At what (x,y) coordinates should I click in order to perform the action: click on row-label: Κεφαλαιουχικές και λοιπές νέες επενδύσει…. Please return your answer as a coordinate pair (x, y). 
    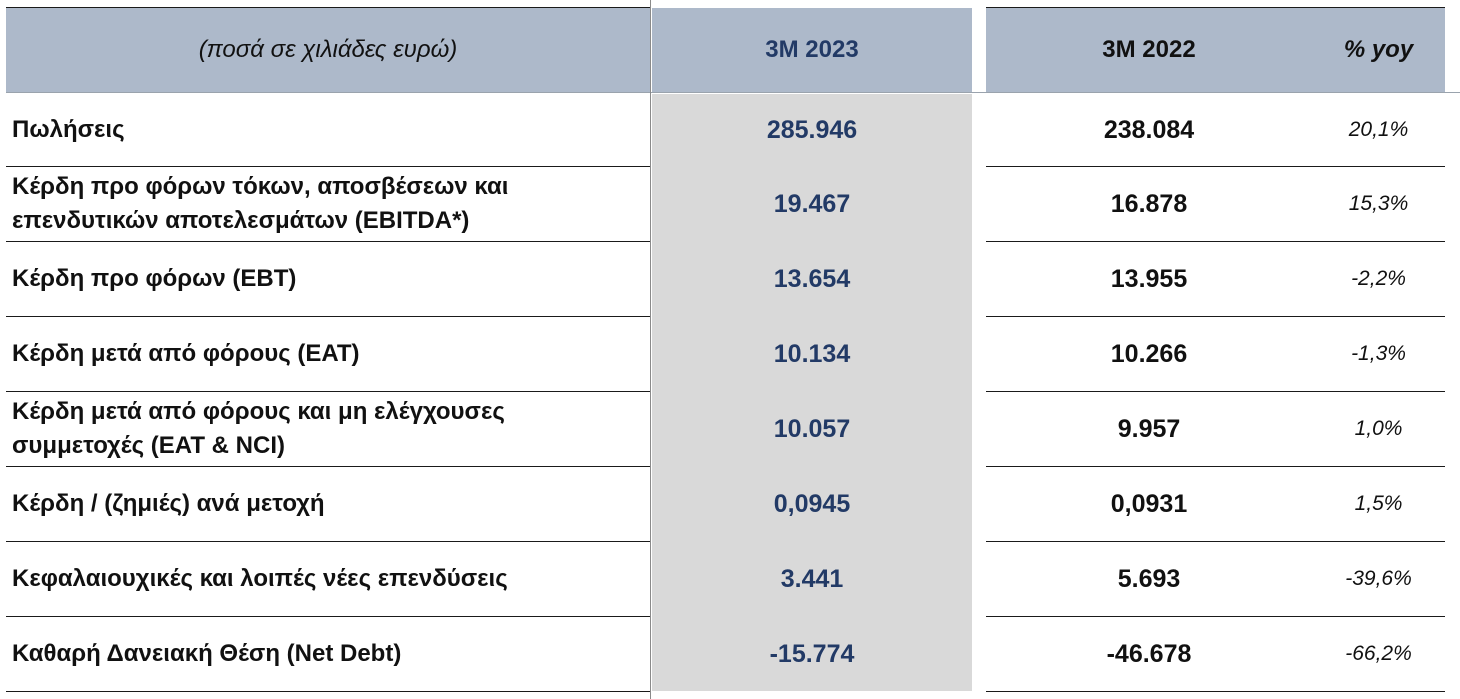
    Looking at the image, I should click on (260, 578).